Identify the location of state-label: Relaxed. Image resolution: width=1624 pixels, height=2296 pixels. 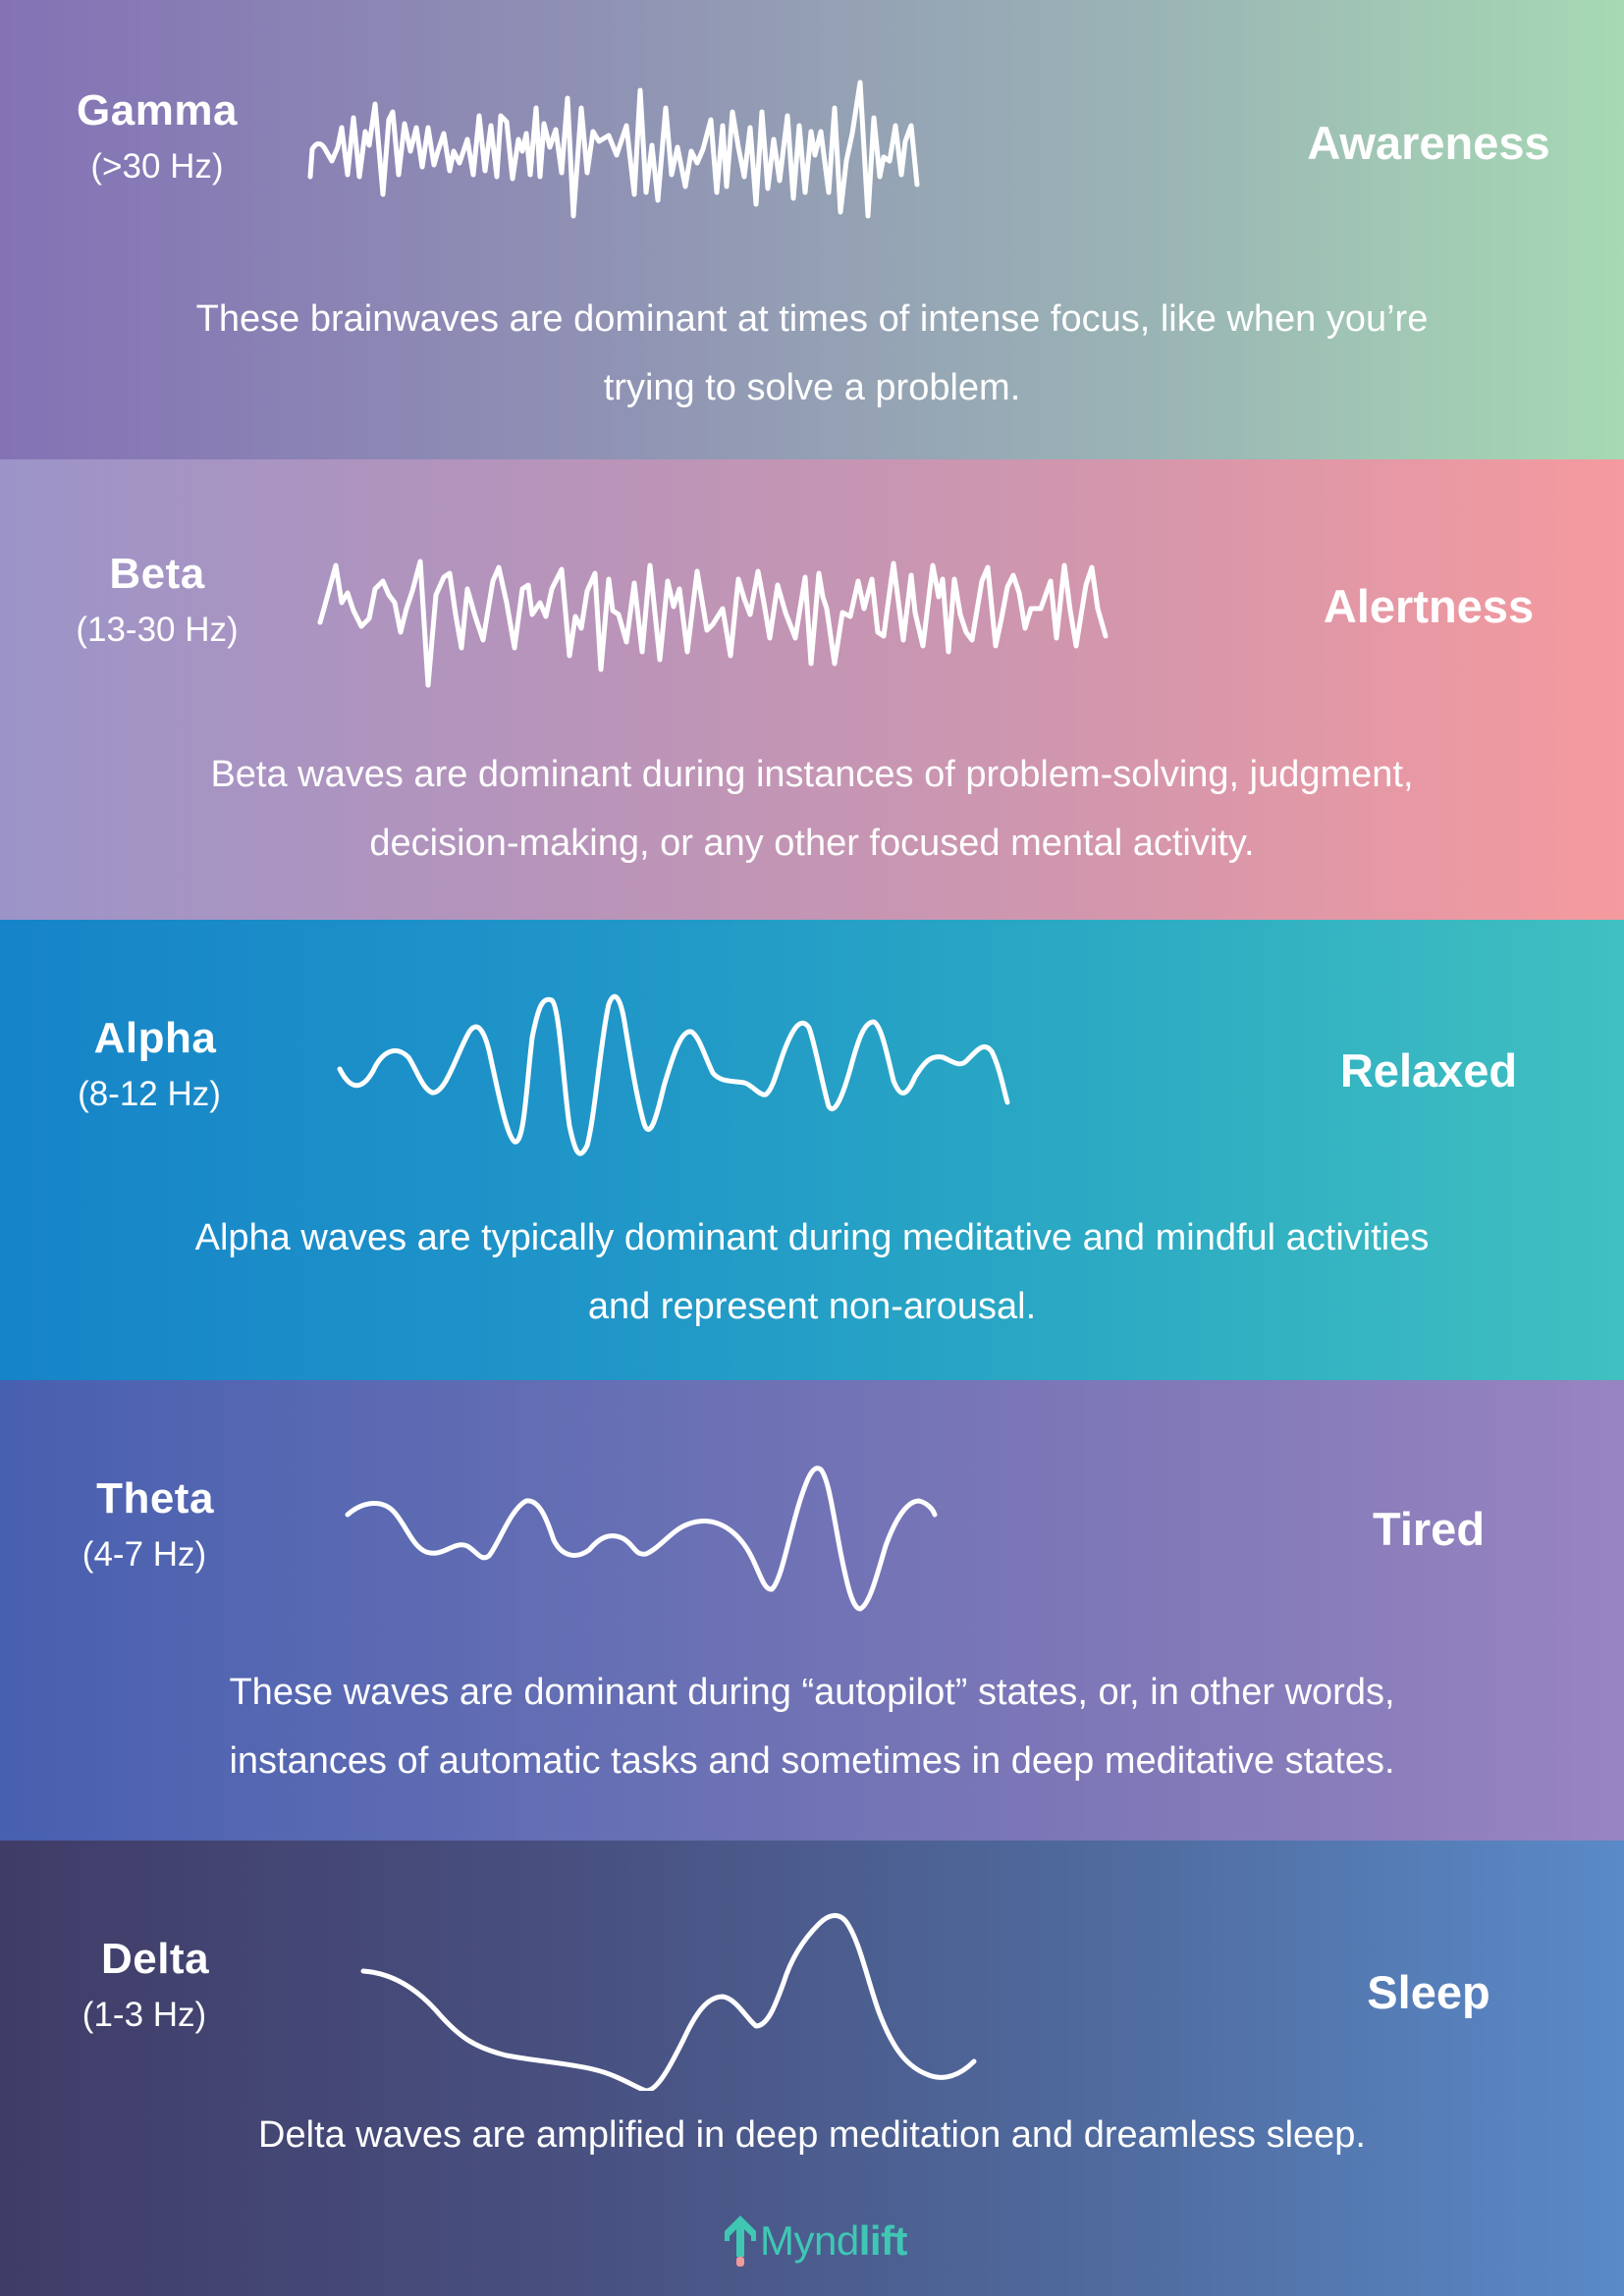
(1428, 1070).